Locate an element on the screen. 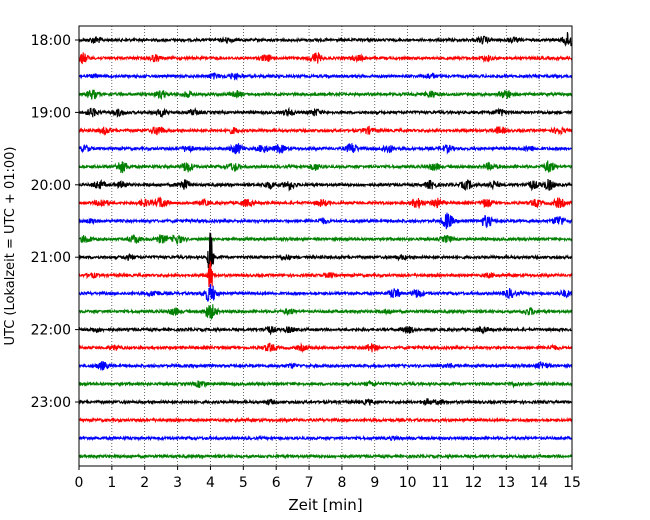  x-tick-label: 8 is located at coordinates (341, 483).